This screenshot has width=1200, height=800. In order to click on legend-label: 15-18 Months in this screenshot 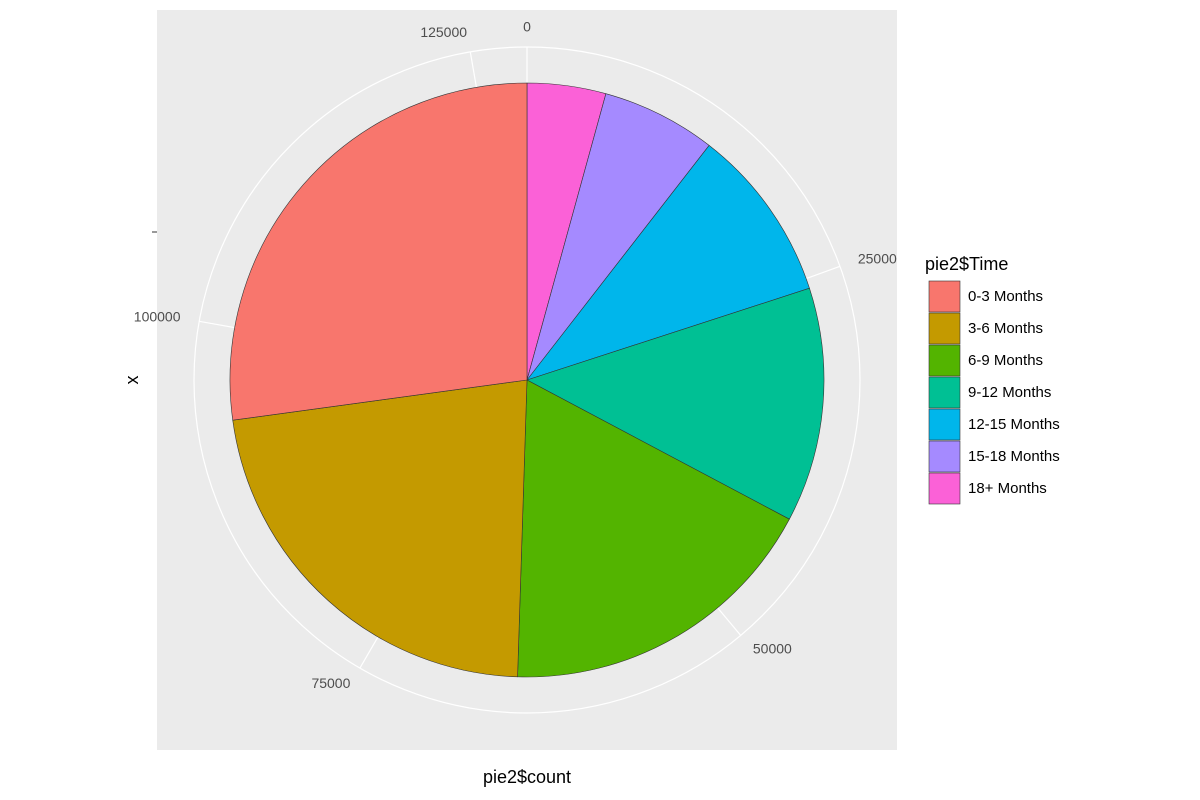, I will do `click(1014, 456)`.